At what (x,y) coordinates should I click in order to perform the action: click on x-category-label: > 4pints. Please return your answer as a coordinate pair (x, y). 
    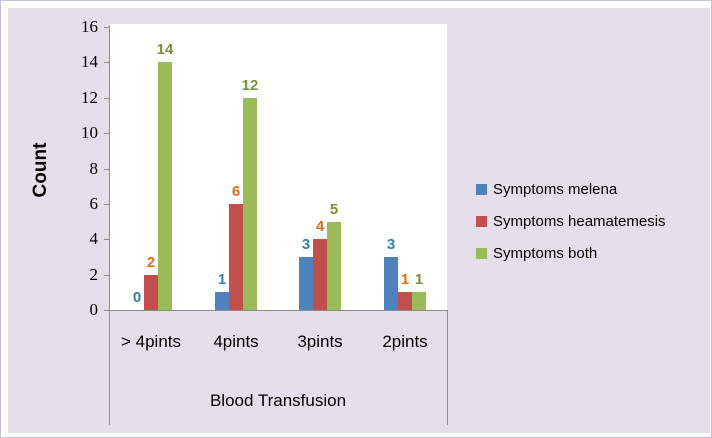
    Looking at the image, I should click on (150, 341).